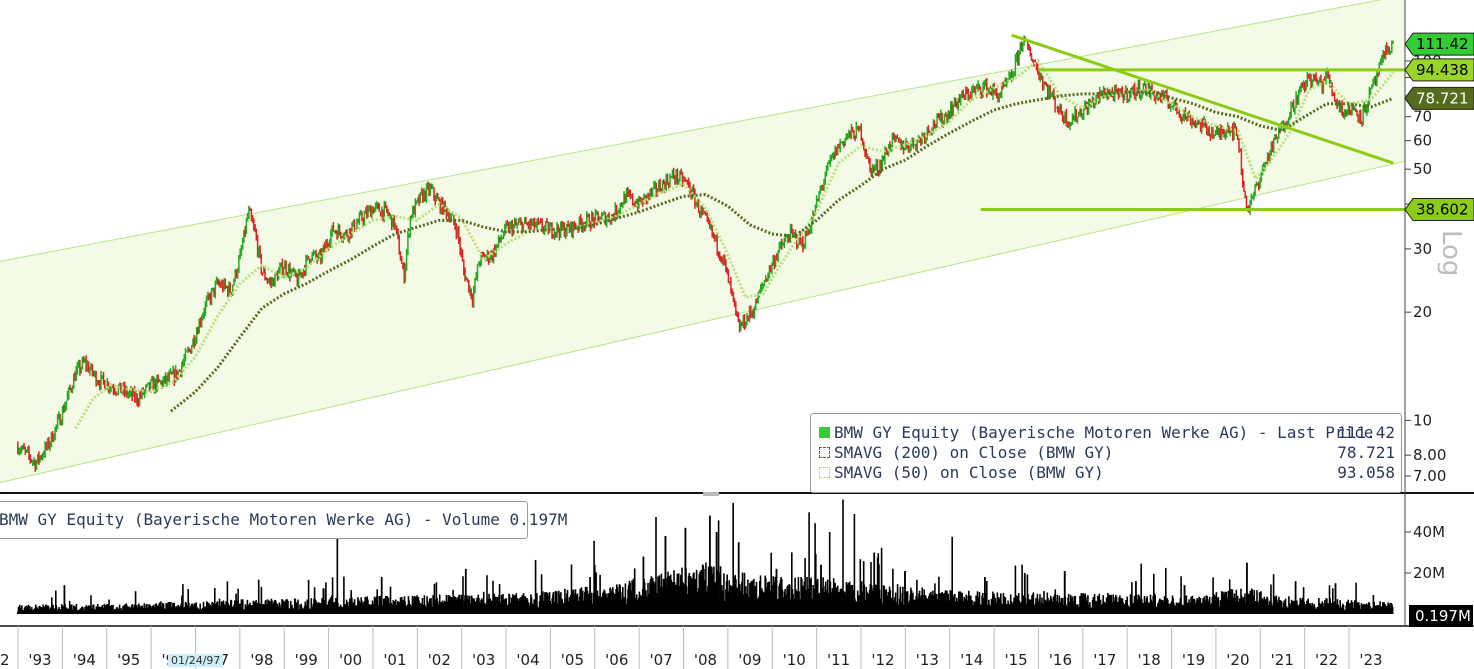  What do you see at coordinates (974, 452) in the screenshot?
I see `legend-label-sma200: SMAVG (200) on Close (BMW GY)` at bounding box center [974, 452].